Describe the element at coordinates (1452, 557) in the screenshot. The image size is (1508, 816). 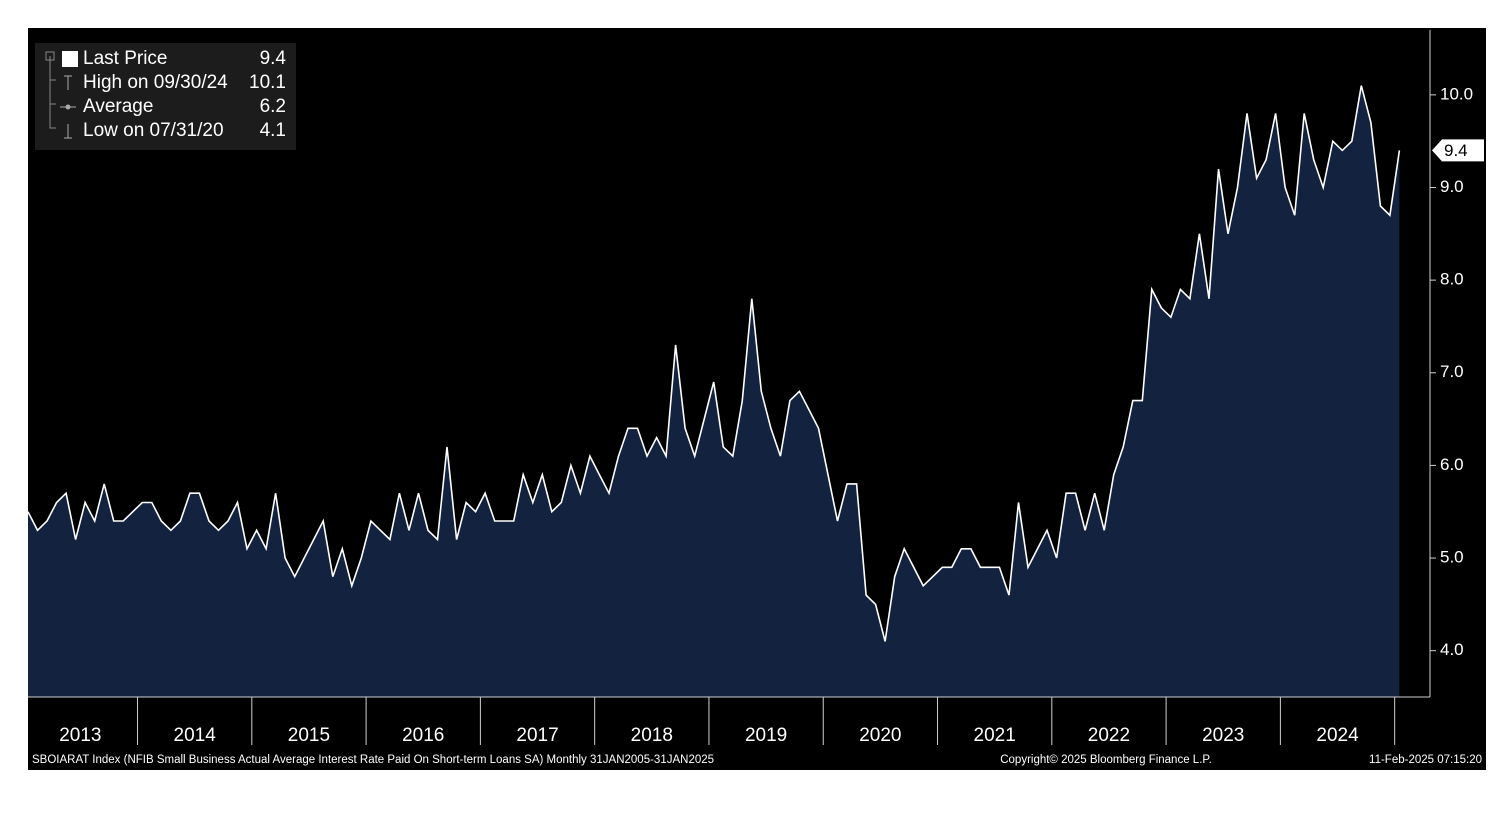
I see `y-tick-label: 5.0` at that location.